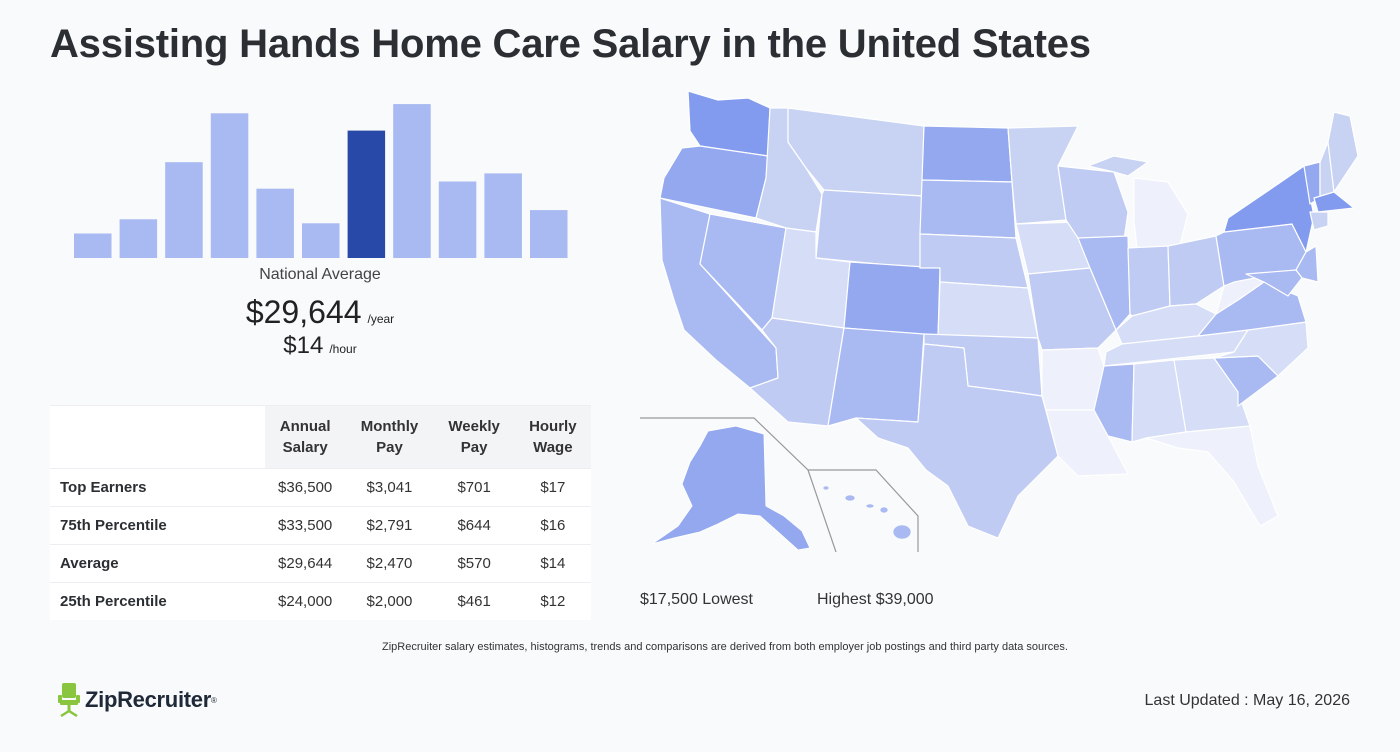  Describe the element at coordinates (1274, 283) in the screenshot. I see `state-maryland` at that location.